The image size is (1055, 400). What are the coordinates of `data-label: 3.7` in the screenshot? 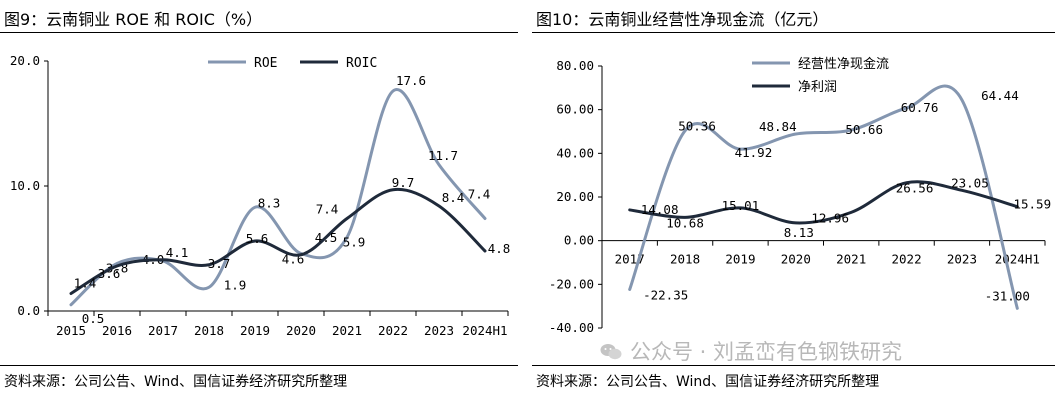 It's located at (219, 263).